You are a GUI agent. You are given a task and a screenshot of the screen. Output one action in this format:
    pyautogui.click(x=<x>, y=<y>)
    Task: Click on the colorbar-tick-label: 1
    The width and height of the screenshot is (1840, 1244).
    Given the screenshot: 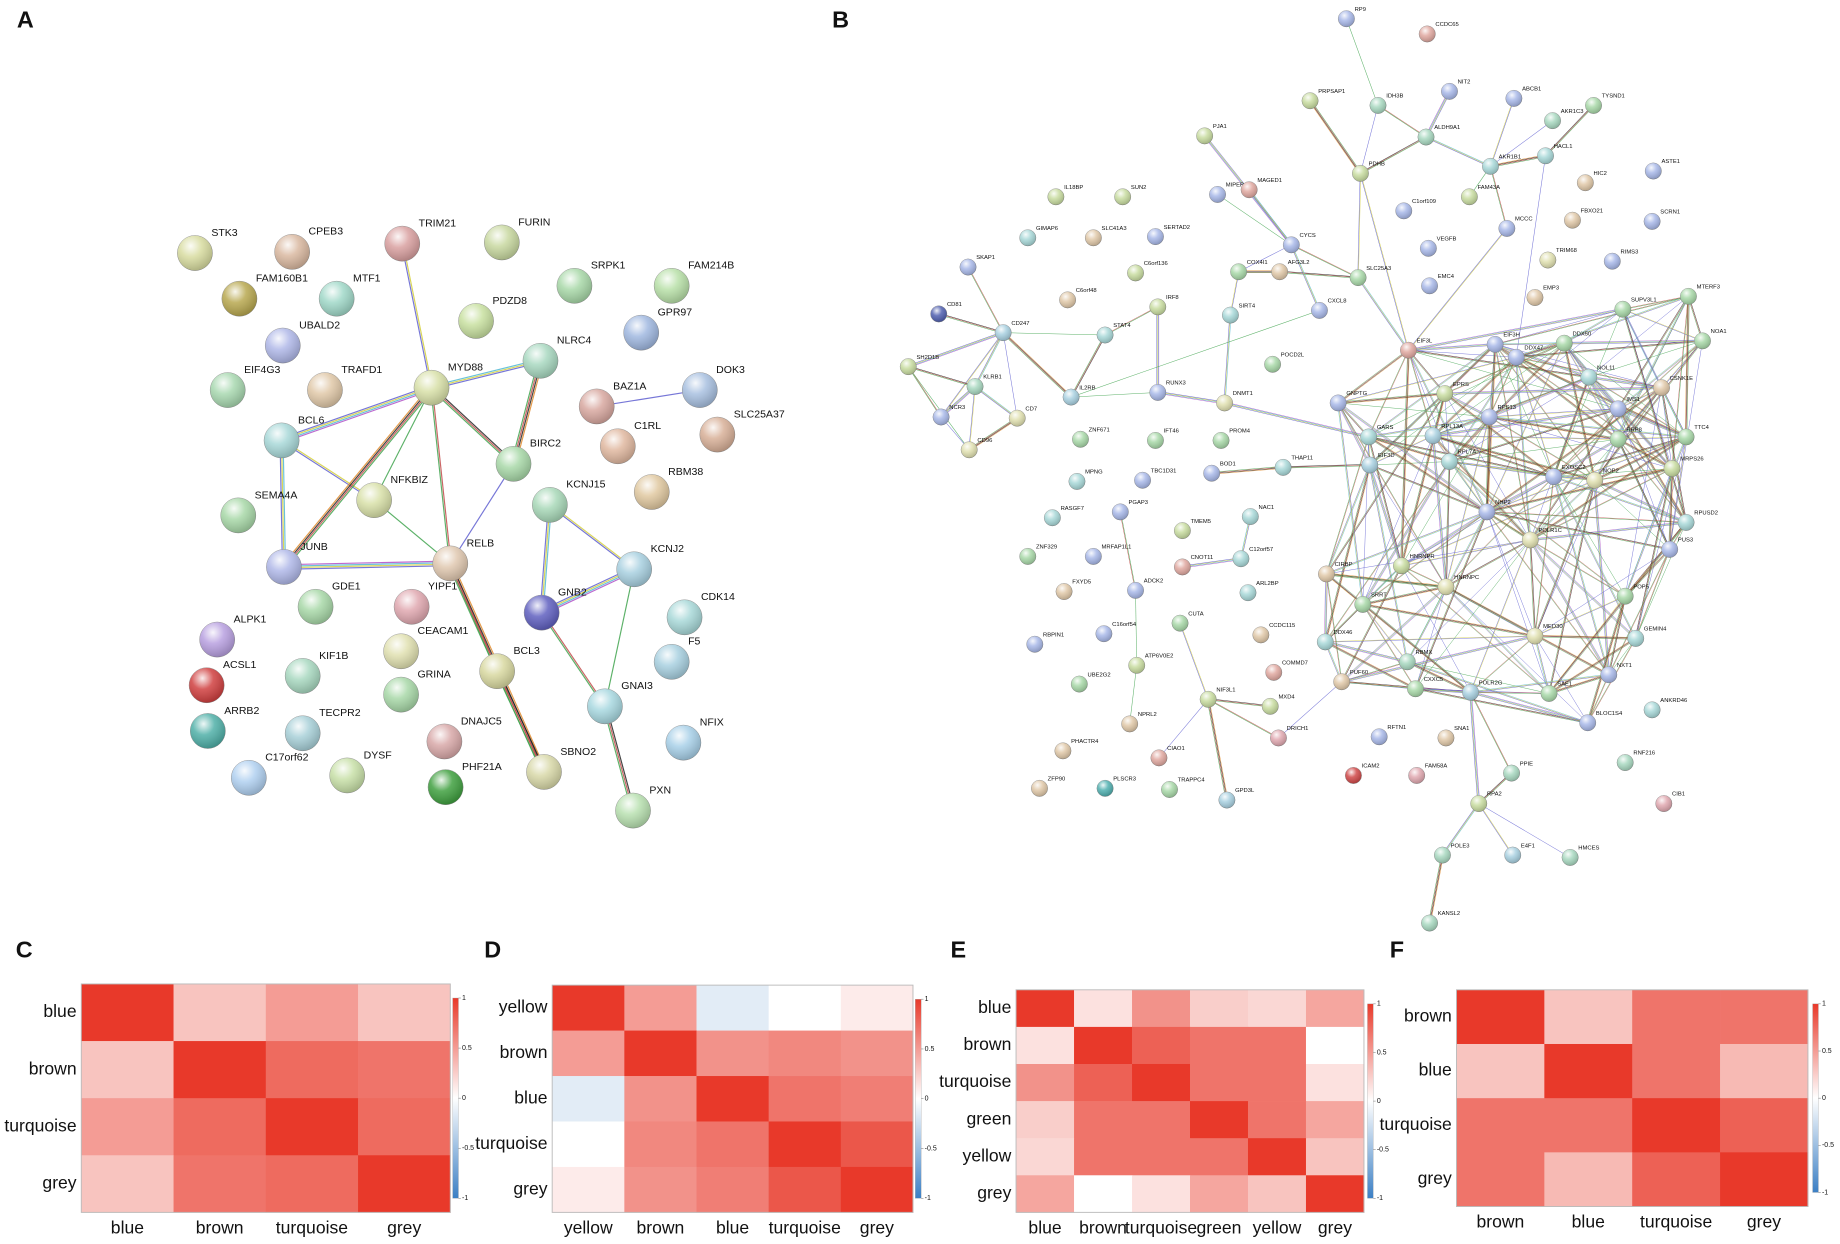 What is the action you would take?
    pyautogui.click(x=464, y=998)
    